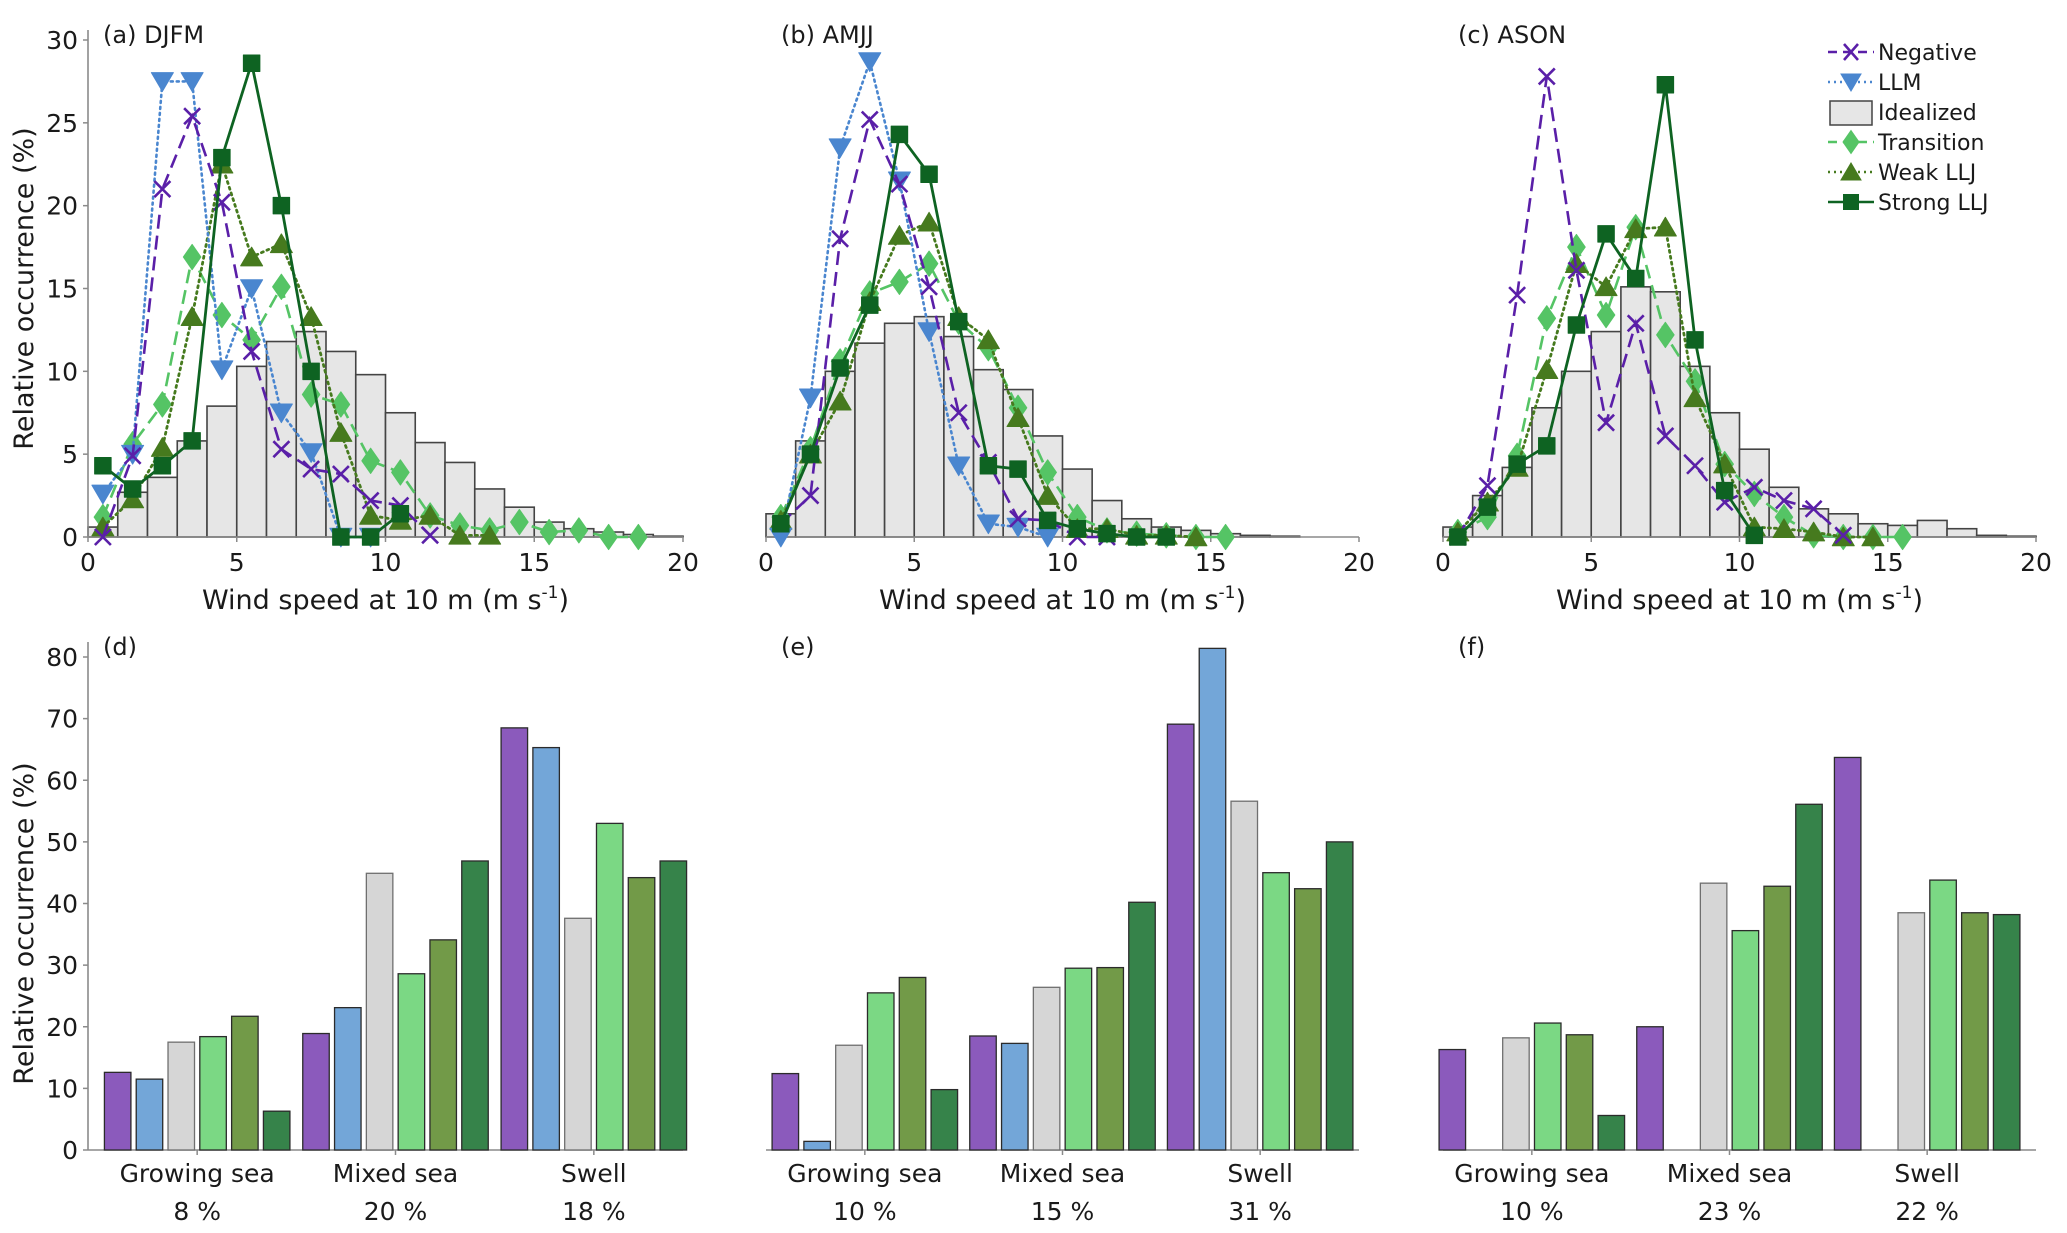 The width and height of the screenshot is (2067, 1233). Describe the element at coordinates (1062, 929) in the screenshot. I see `panel-e: (e) Growing sea 10 % Mixed sea 15 % Swell 31 %` at that location.